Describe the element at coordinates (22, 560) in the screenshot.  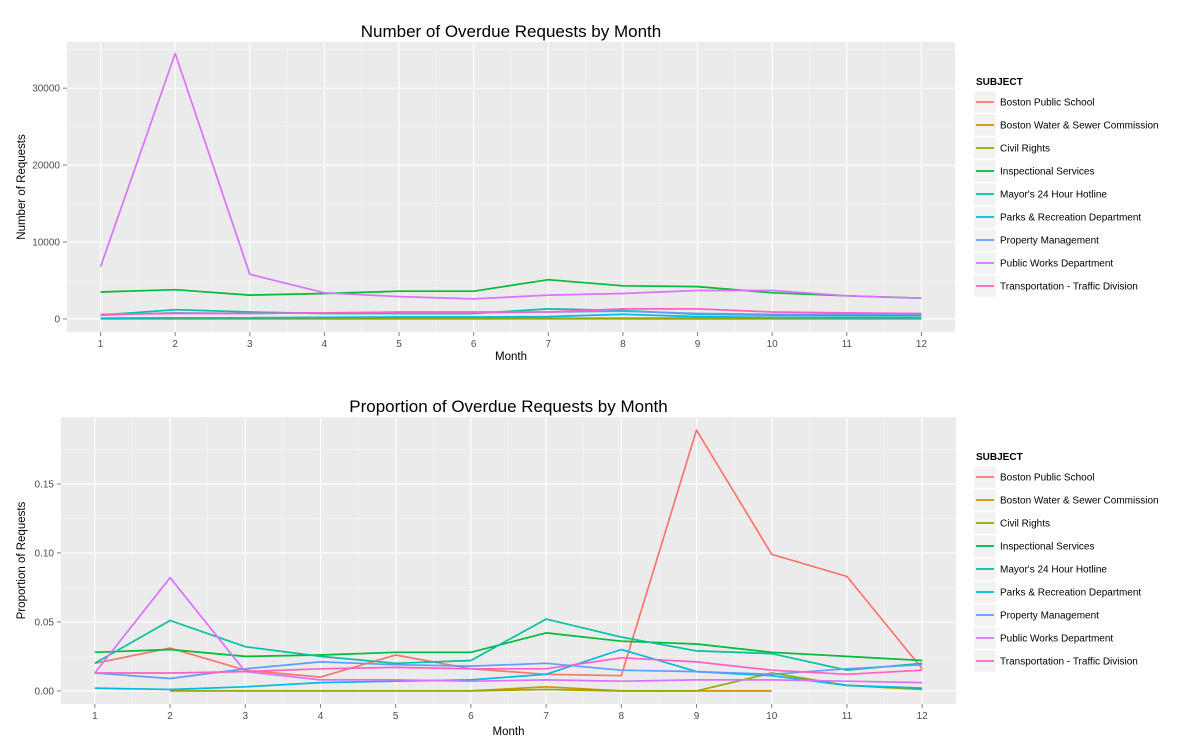
I see `y-axis-label: Proportion of Requests` at that location.